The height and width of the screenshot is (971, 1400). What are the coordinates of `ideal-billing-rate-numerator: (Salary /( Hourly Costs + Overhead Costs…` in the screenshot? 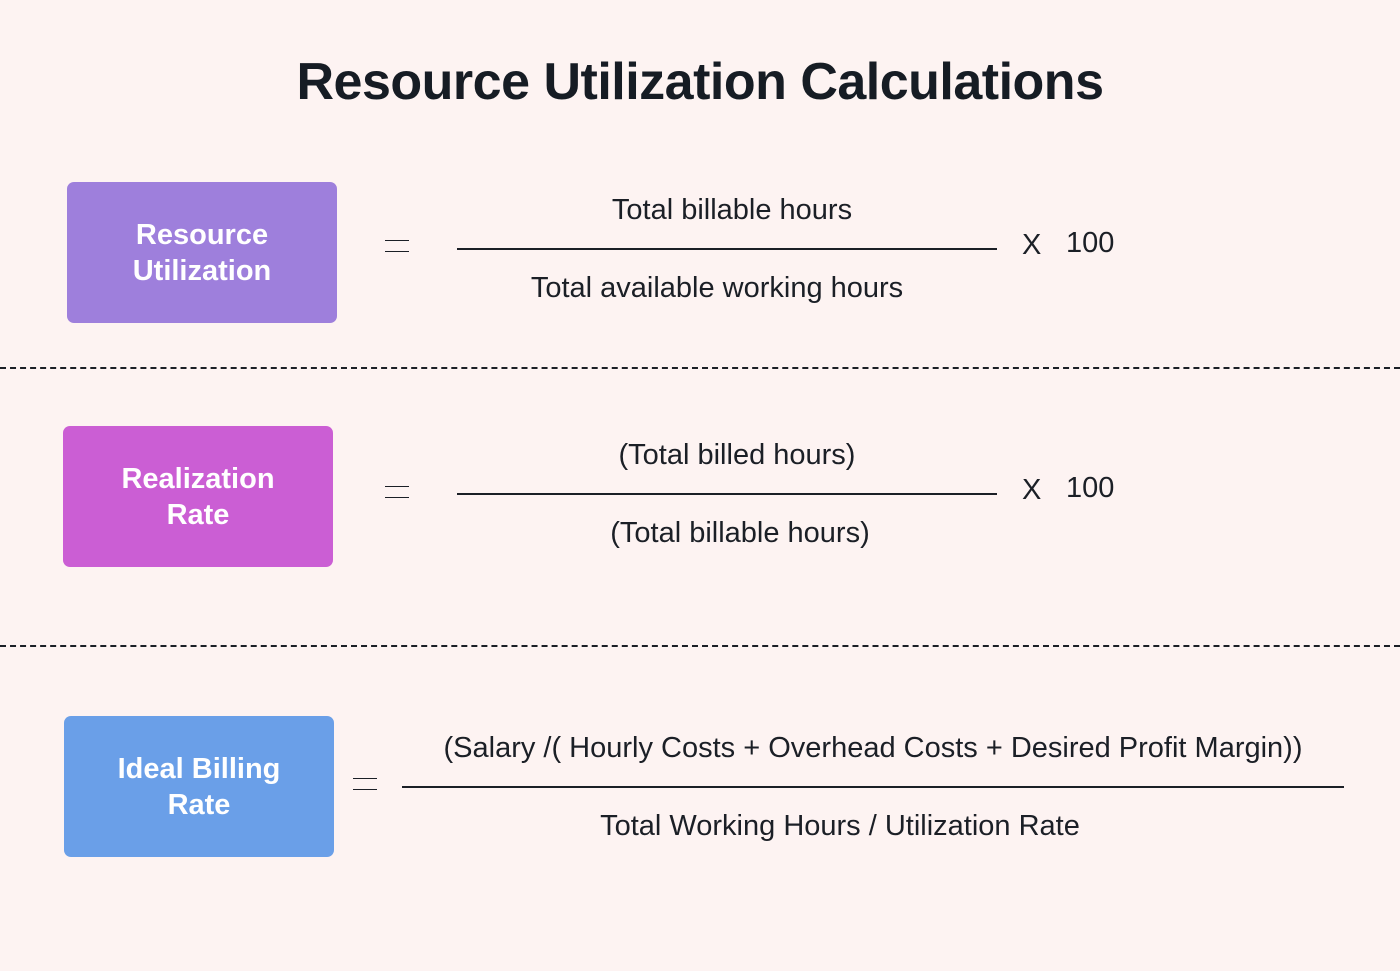 It's located at (873, 748).